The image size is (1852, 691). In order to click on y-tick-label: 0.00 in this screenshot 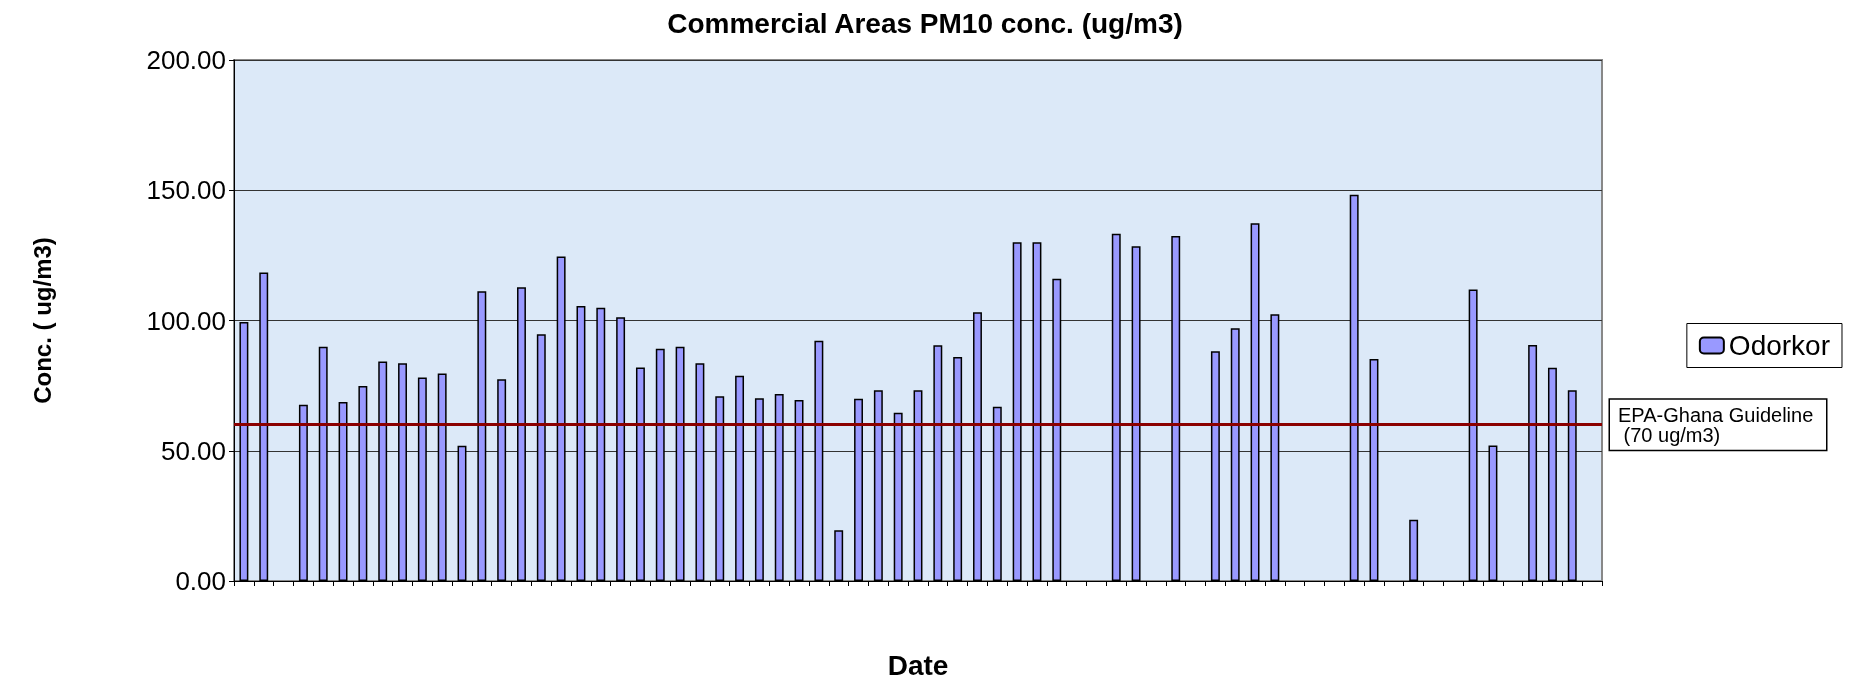, I will do `click(200, 581)`.